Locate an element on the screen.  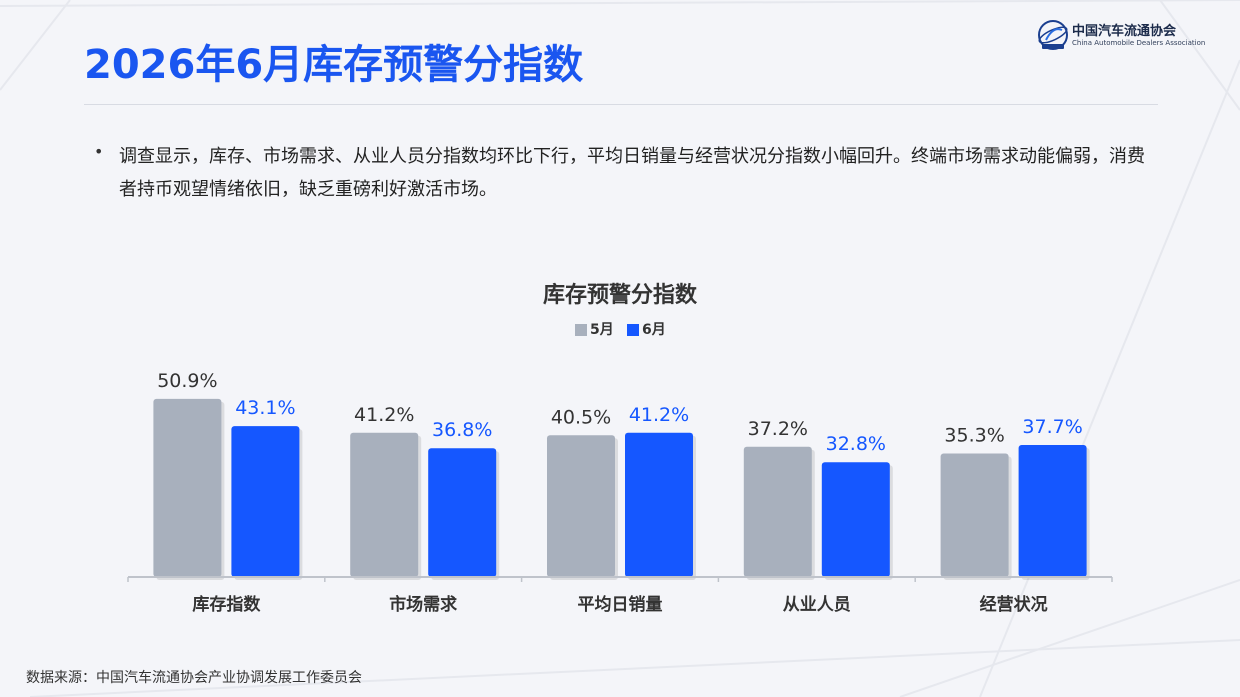
data-label-1-5: 35.3% is located at coordinates (974, 435).